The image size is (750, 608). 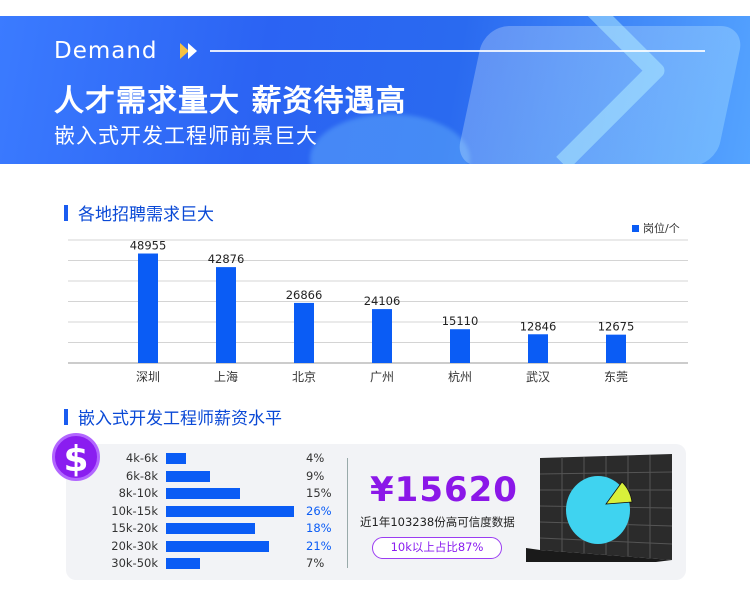 I want to click on pie-chart-illustration, so click(x=599, y=508).